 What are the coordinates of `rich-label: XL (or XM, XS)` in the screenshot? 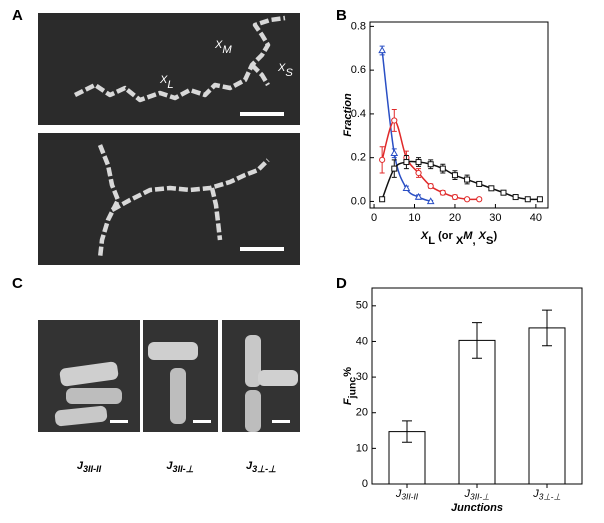 It's located at (459, 238).